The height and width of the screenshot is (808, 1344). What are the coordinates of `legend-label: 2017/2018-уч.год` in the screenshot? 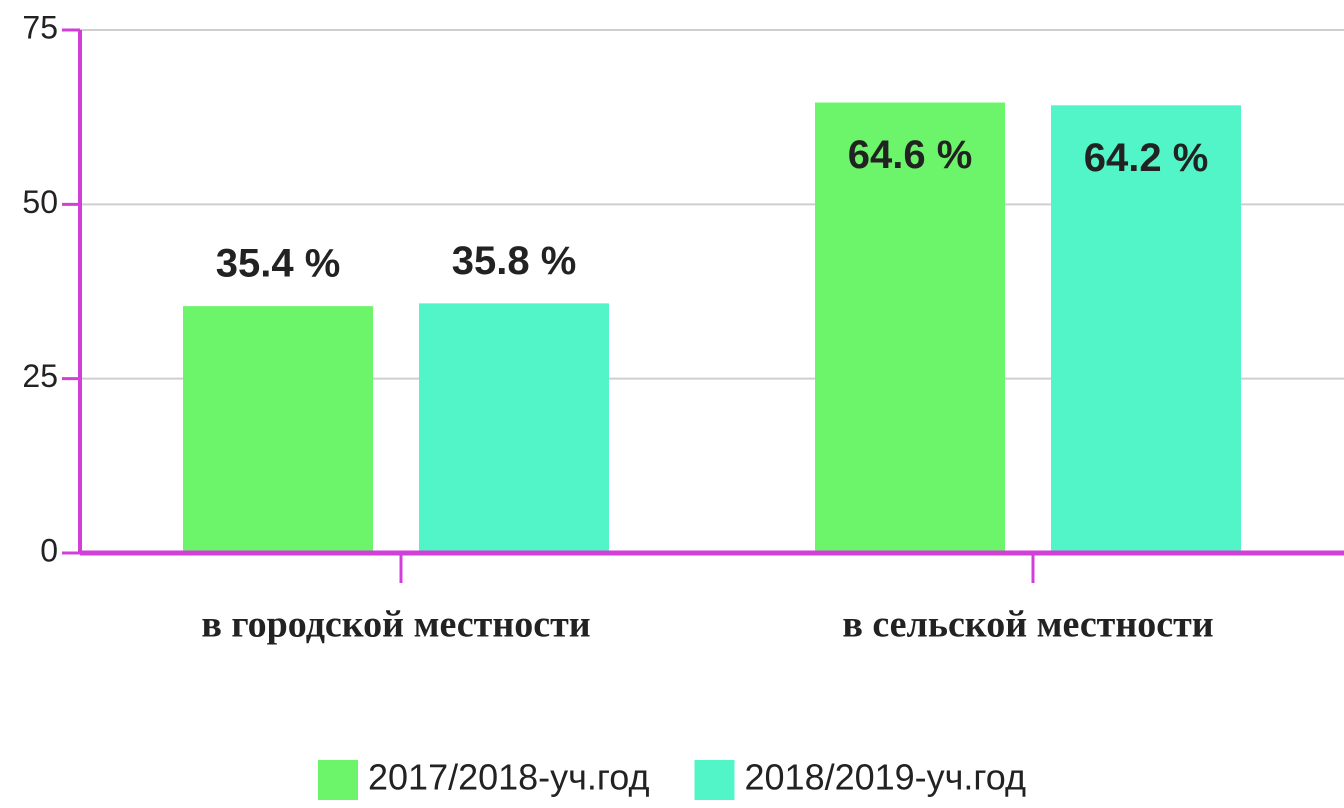 It's located at (509, 777).